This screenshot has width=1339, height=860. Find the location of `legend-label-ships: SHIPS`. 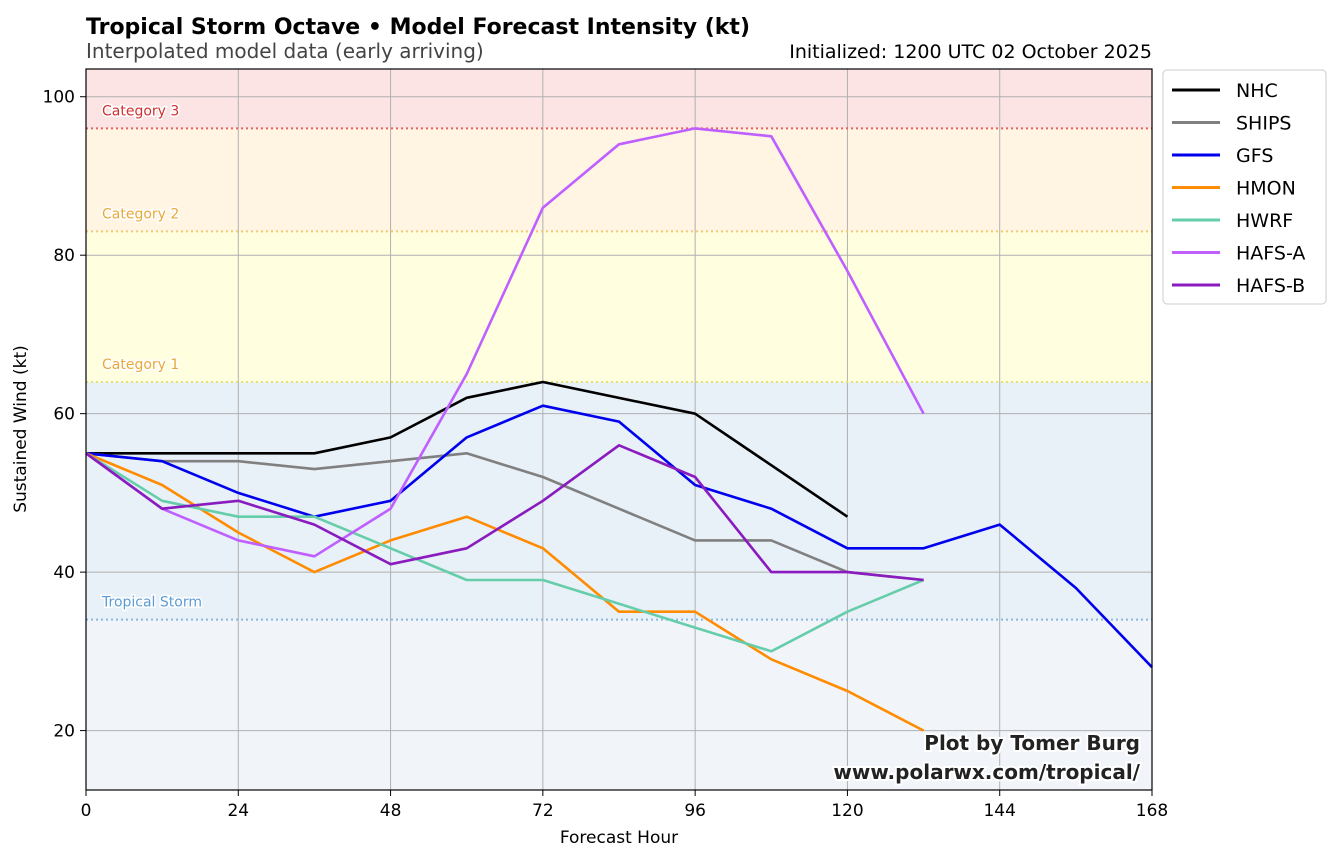

legend-label-ships: SHIPS is located at coordinates (1263, 124).